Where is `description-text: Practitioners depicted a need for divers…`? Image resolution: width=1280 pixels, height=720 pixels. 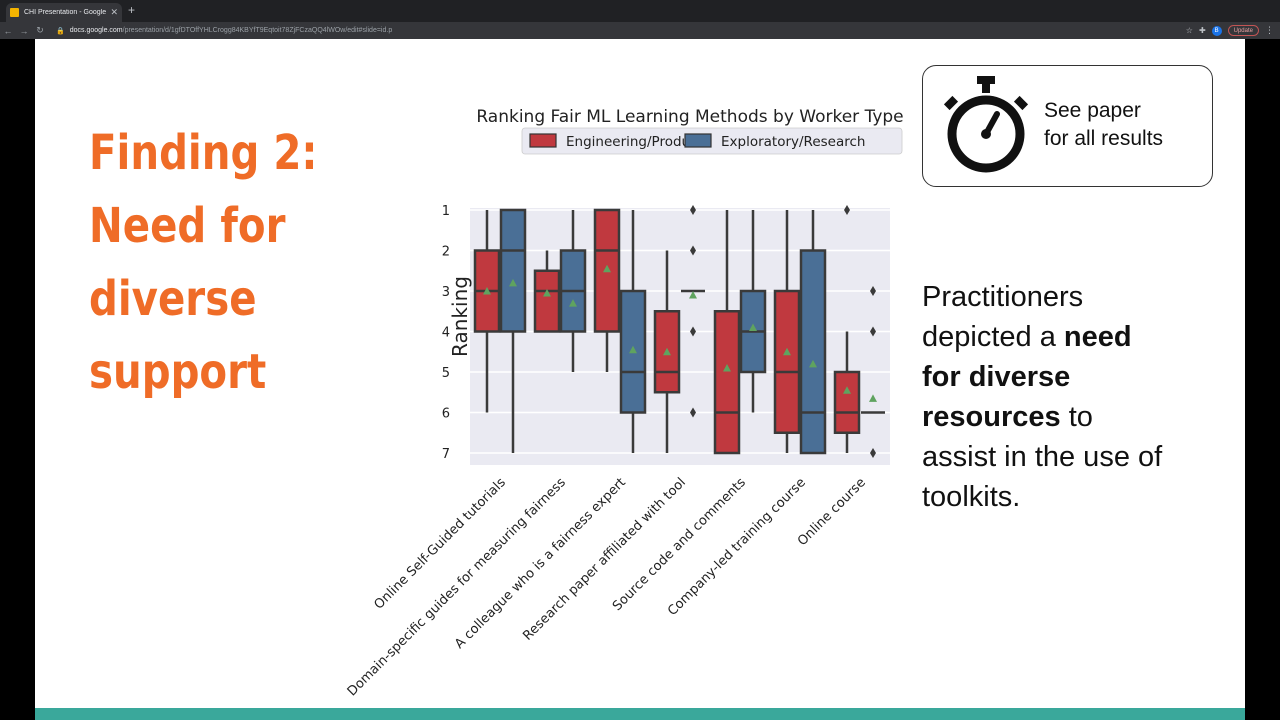 description-text: Practitioners depicted a need for divers… is located at coordinates (1072, 397).